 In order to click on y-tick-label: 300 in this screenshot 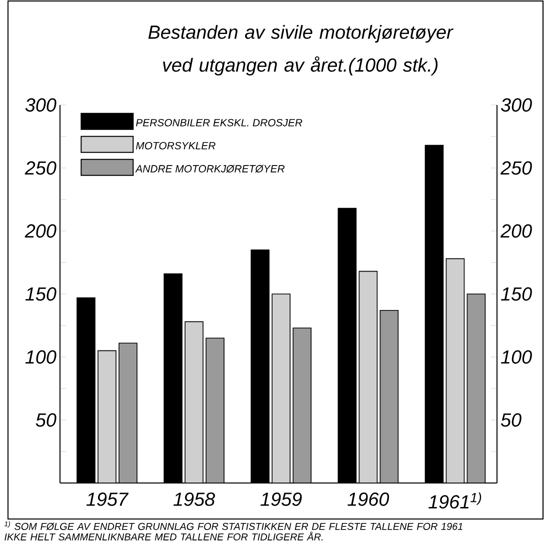, I will do `click(40, 105)`.